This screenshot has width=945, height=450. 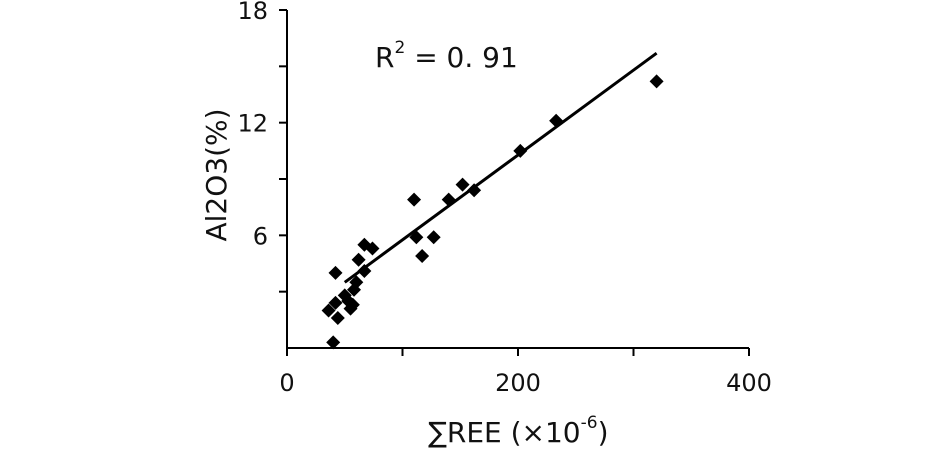 I want to click on y-tick-label: 12, so click(x=252, y=124).